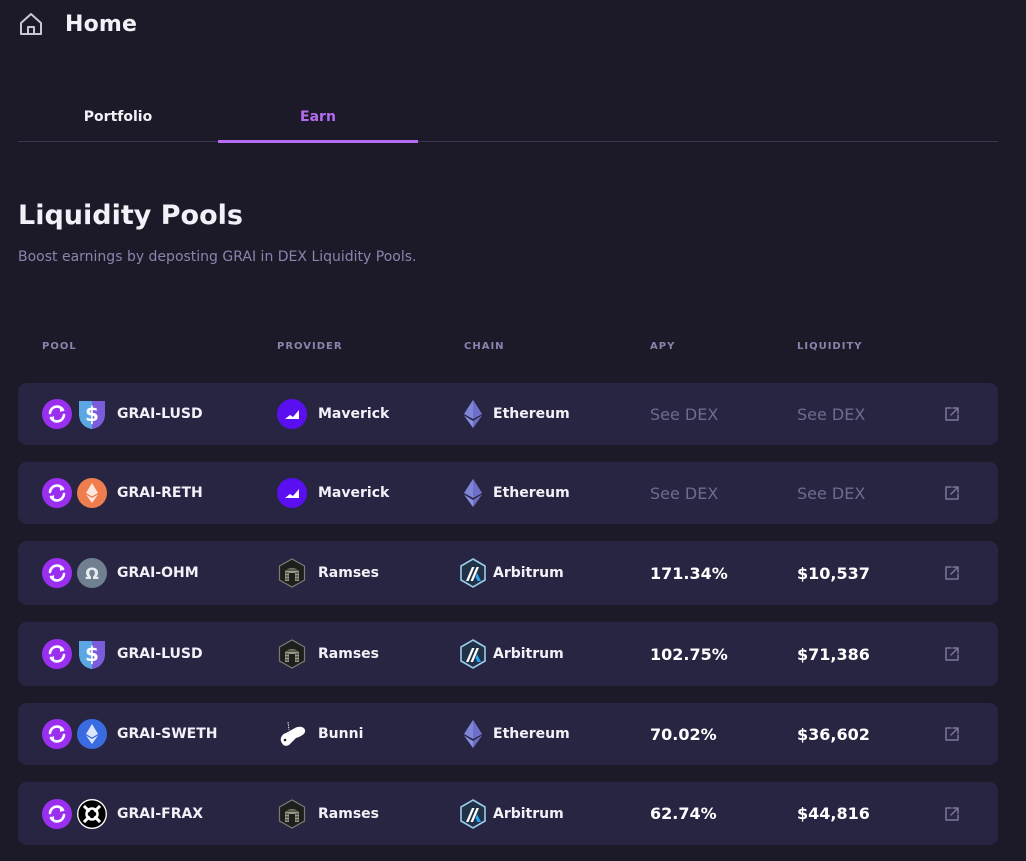  I want to click on home-icon, so click(31, 24).